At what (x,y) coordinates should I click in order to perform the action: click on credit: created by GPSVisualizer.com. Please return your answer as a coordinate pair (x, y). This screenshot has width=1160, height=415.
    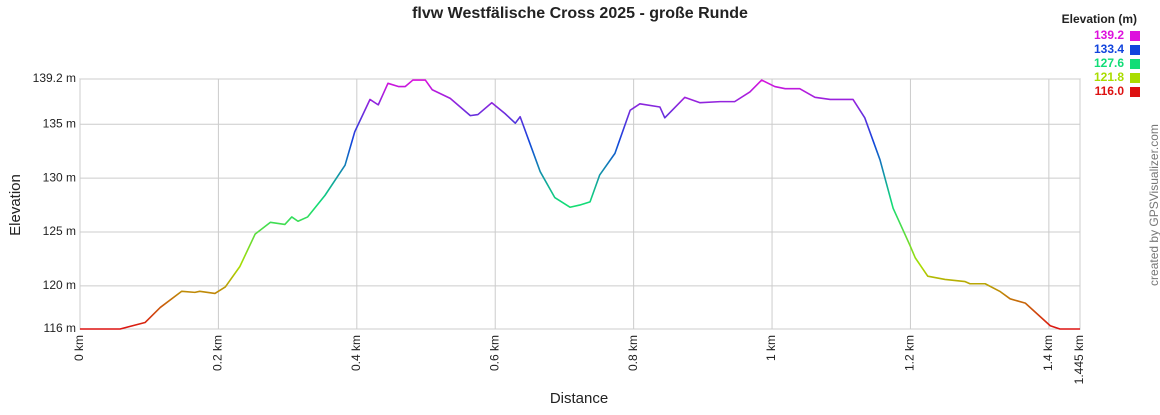
    Looking at the image, I should click on (1153, 205).